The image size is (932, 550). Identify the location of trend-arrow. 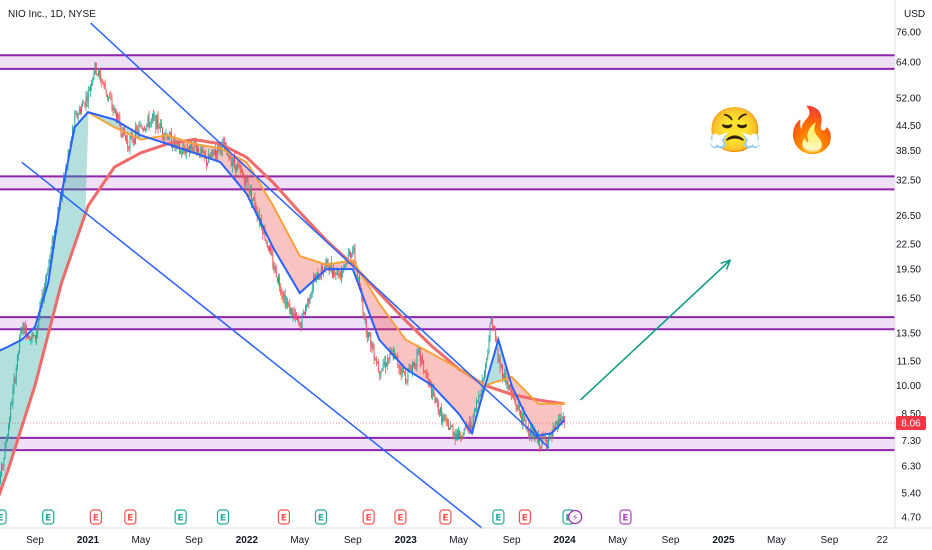
(655, 330).